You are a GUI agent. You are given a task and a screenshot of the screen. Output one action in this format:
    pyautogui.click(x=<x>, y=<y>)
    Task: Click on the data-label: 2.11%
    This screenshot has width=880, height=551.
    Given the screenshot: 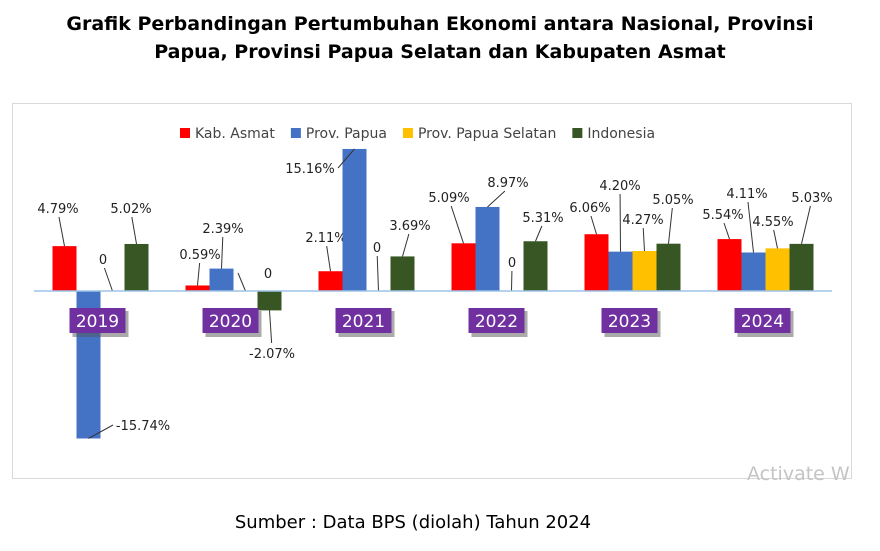 What is the action you would take?
    pyautogui.click(x=325, y=238)
    